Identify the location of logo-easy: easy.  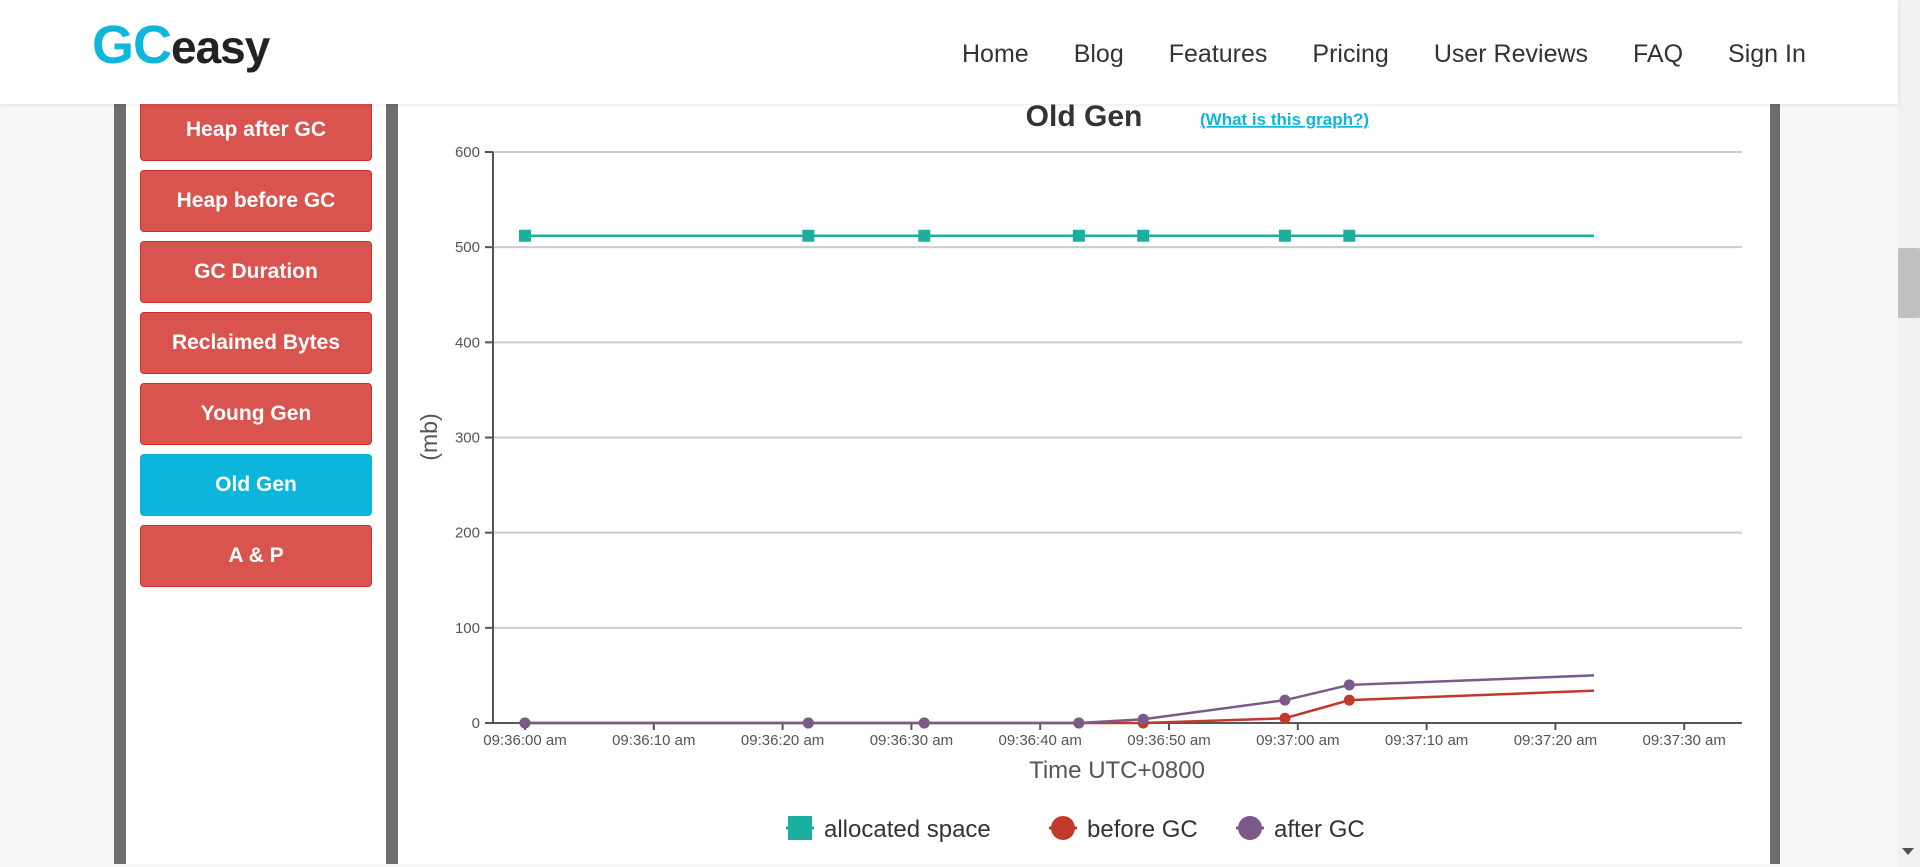
(220, 47).